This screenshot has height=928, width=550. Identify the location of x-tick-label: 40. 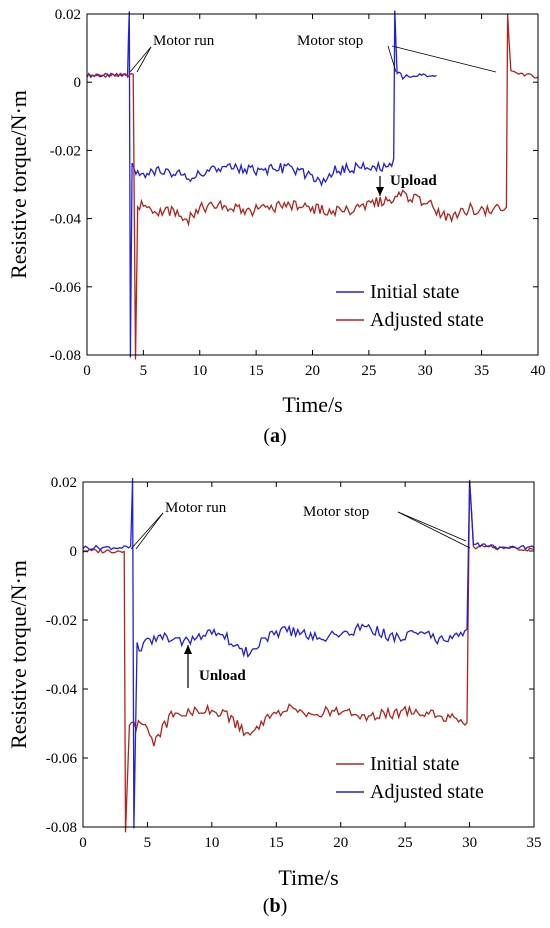
(538, 371).